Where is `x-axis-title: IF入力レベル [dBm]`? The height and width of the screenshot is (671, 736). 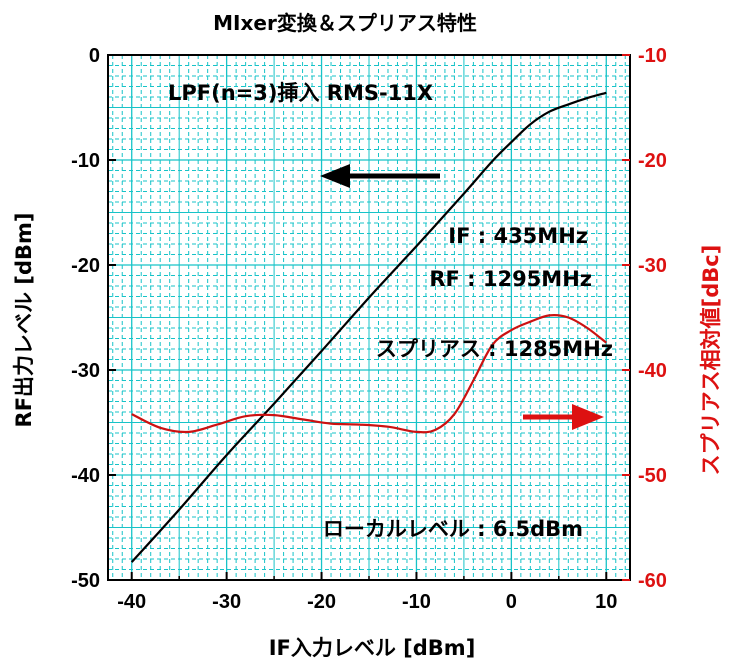
x-axis-title: IF入力レベル [dBm] is located at coordinates (372, 648).